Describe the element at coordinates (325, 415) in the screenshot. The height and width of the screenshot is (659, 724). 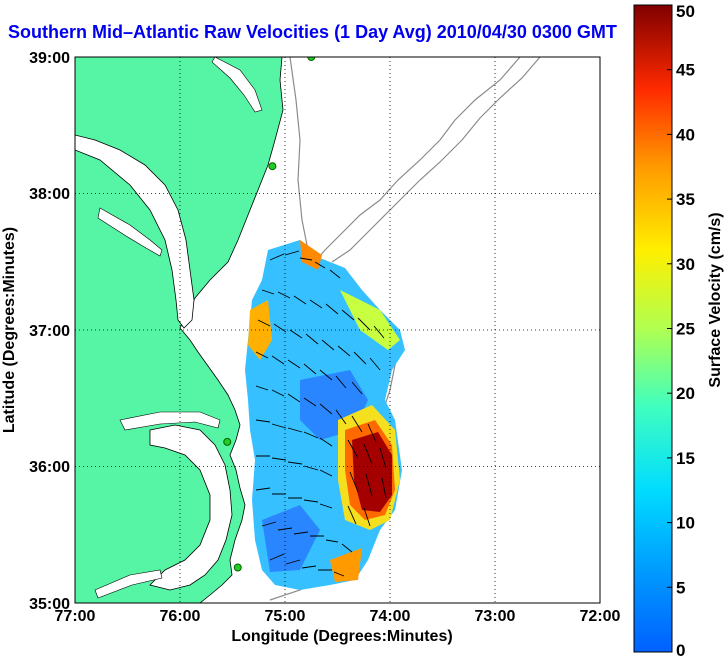
I see `velocity-field` at that location.